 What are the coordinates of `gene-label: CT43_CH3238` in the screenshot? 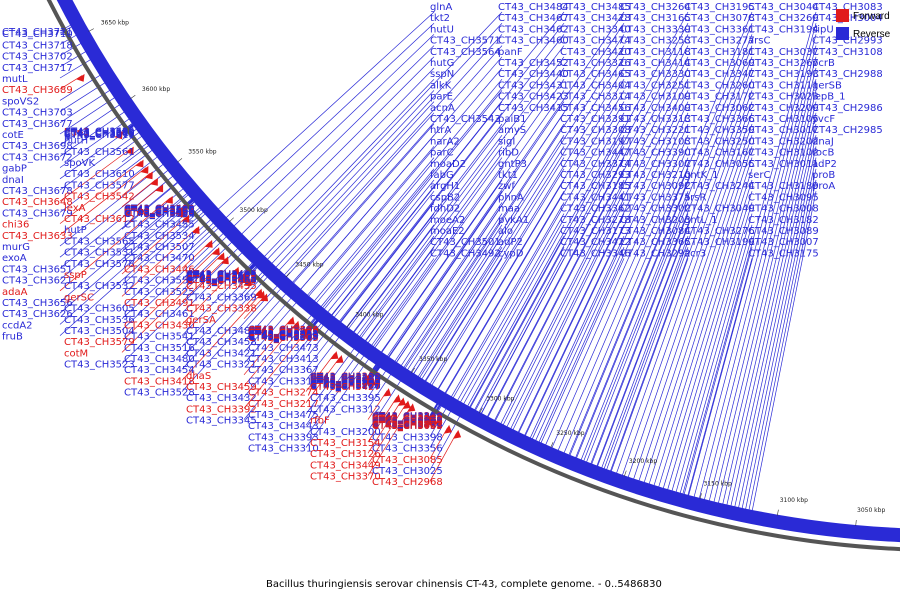 It's located at (345, 385).